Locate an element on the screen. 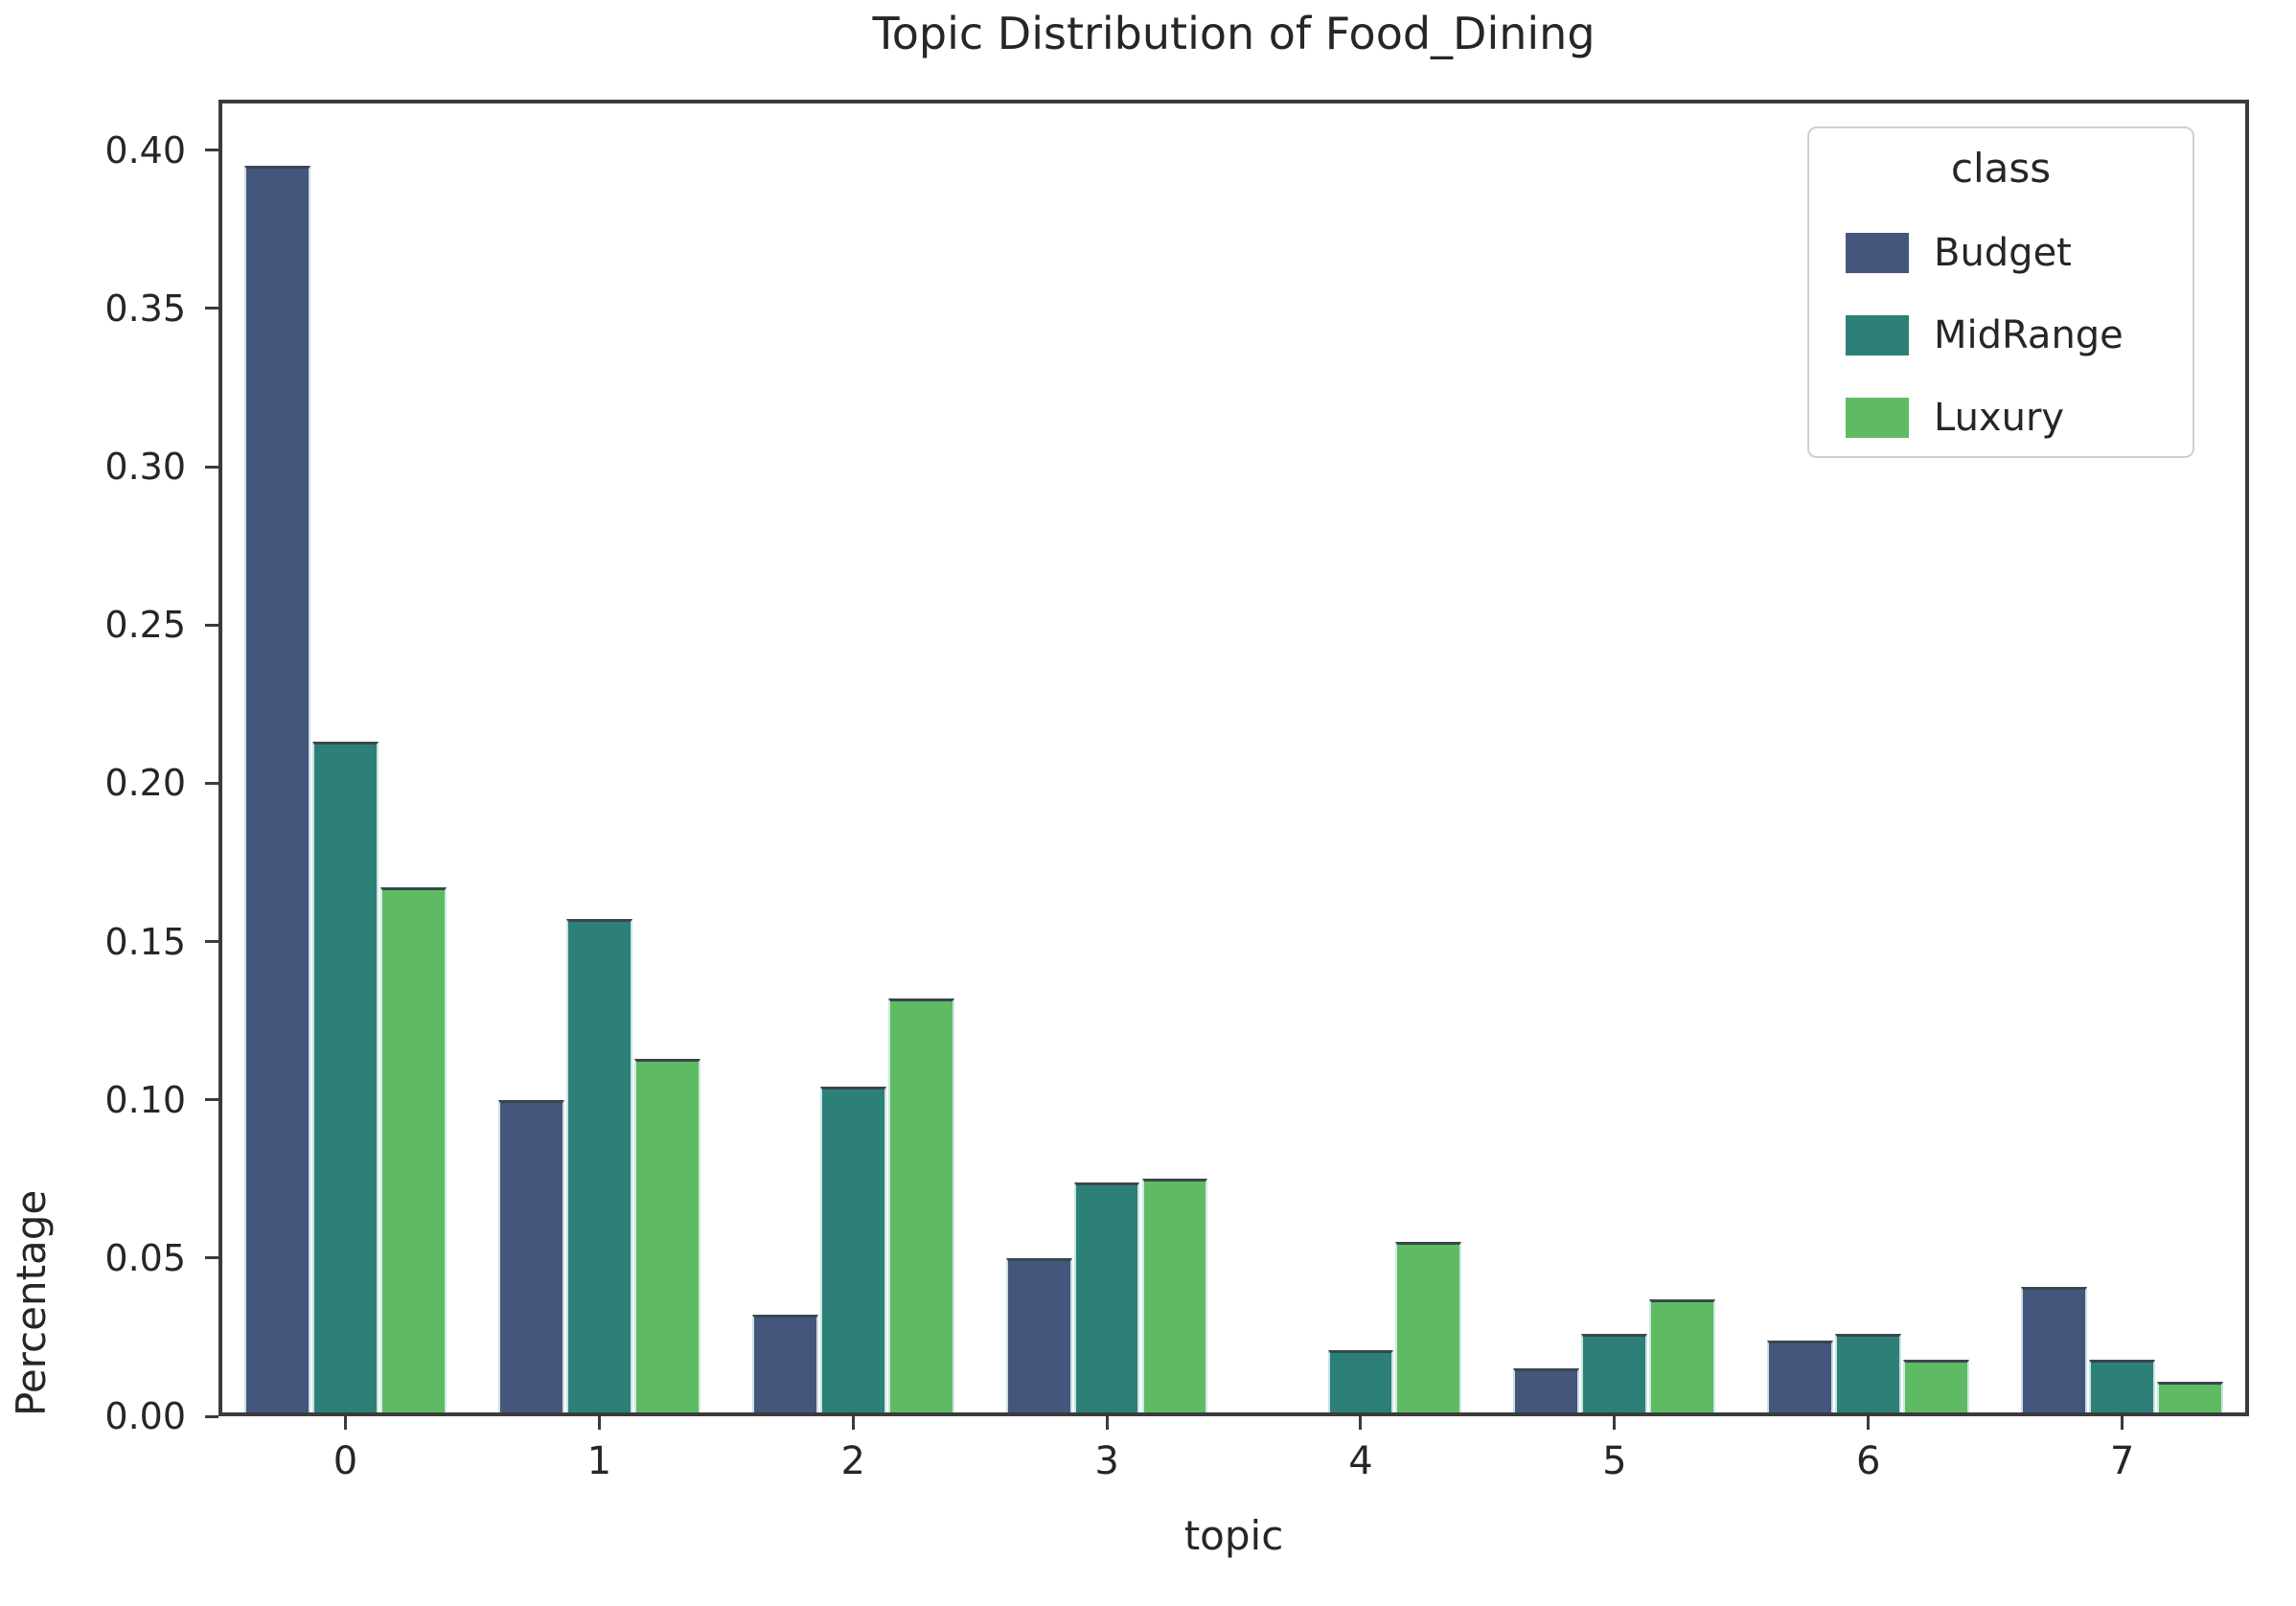 This screenshot has width=2296, height=1606. x-tick-label-3: 3 is located at coordinates (1106, 1461).